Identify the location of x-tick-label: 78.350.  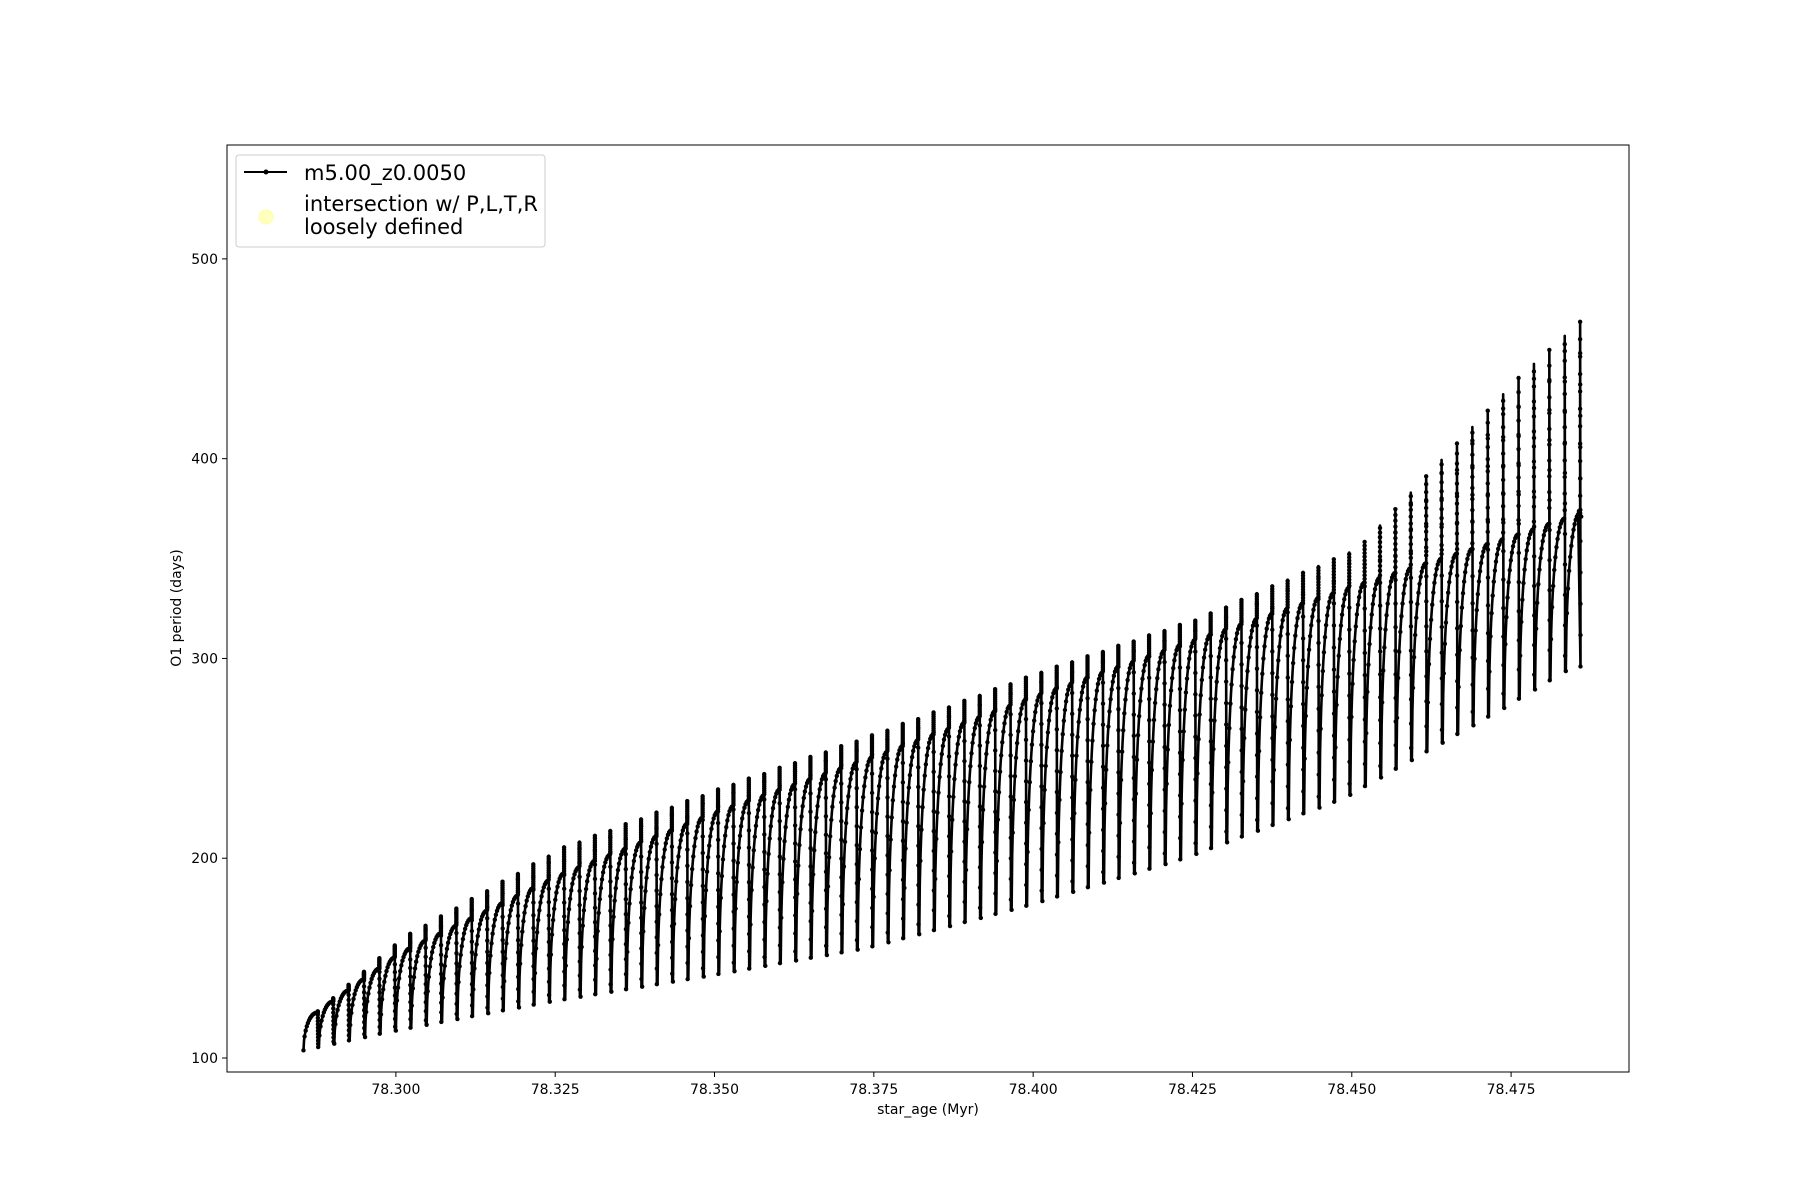
(714, 1090).